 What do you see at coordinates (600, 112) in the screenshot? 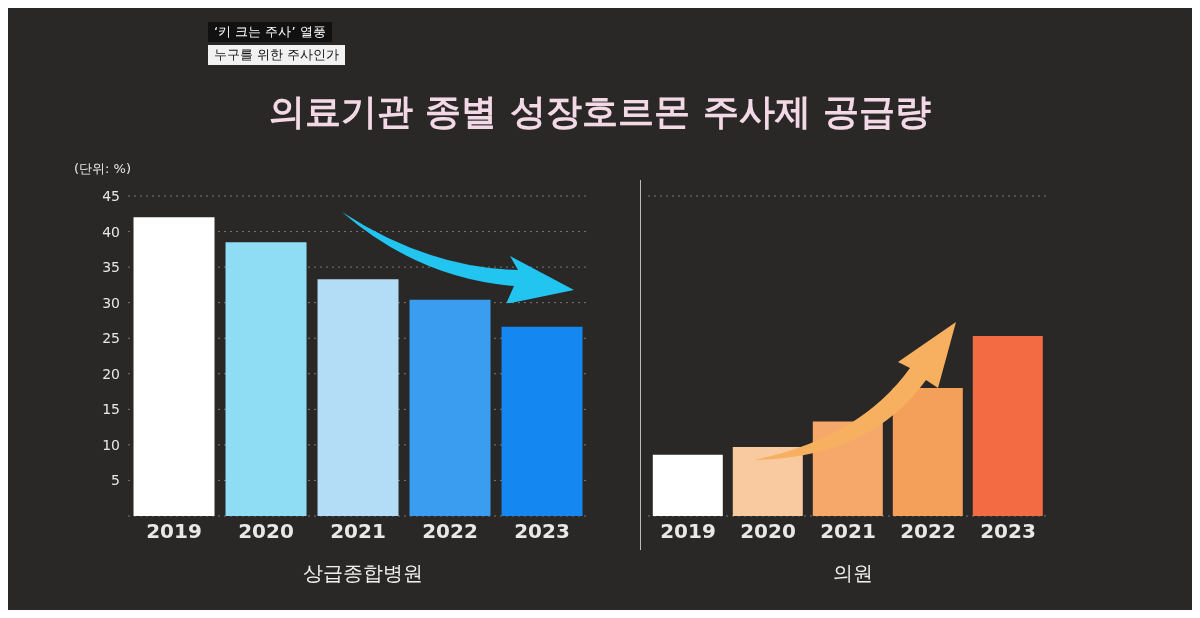
I see `chart-title: 의료기관 종별 성장호르몬 주사제 공급량` at bounding box center [600, 112].